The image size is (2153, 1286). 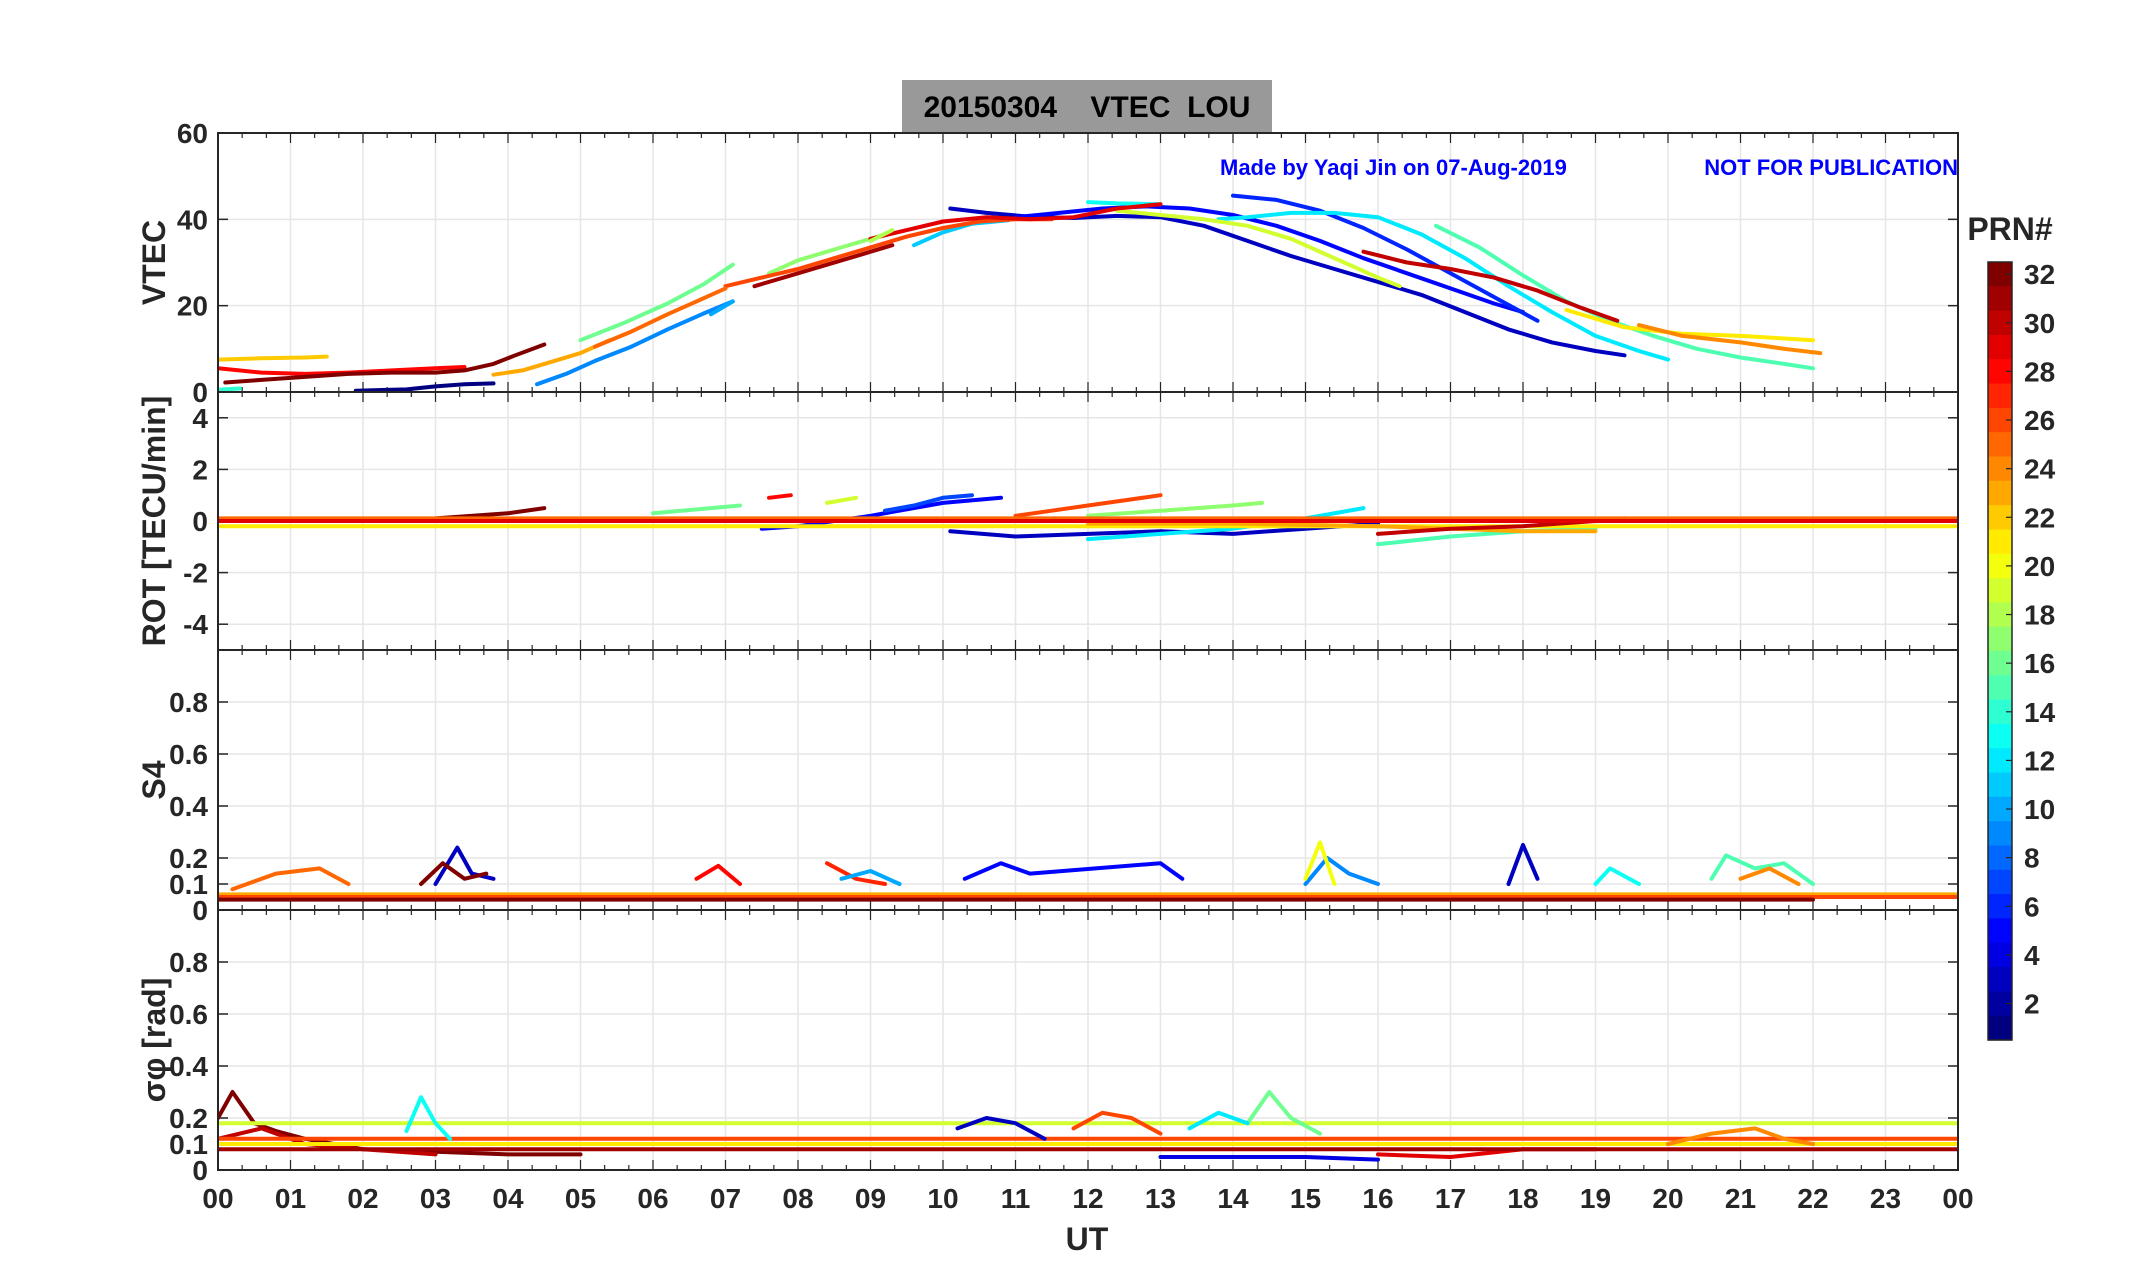 I want to click on y-tick-label: 2, so click(x=200, y=469).